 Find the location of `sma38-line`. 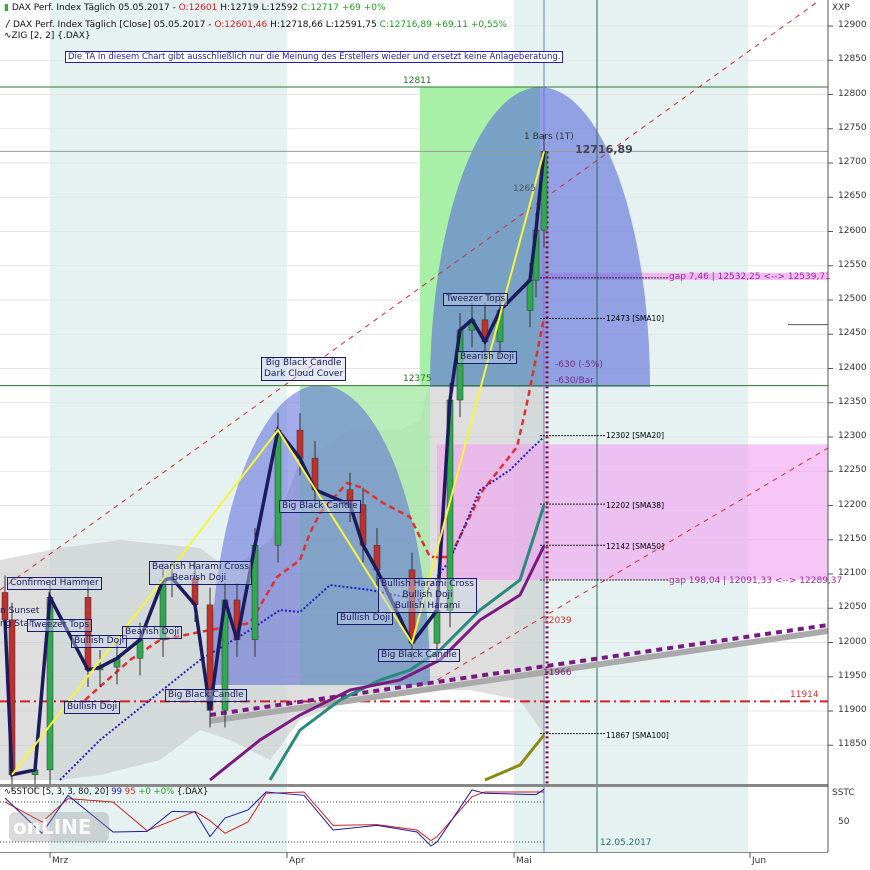

sma38-line is located at coordinates (407, 642).